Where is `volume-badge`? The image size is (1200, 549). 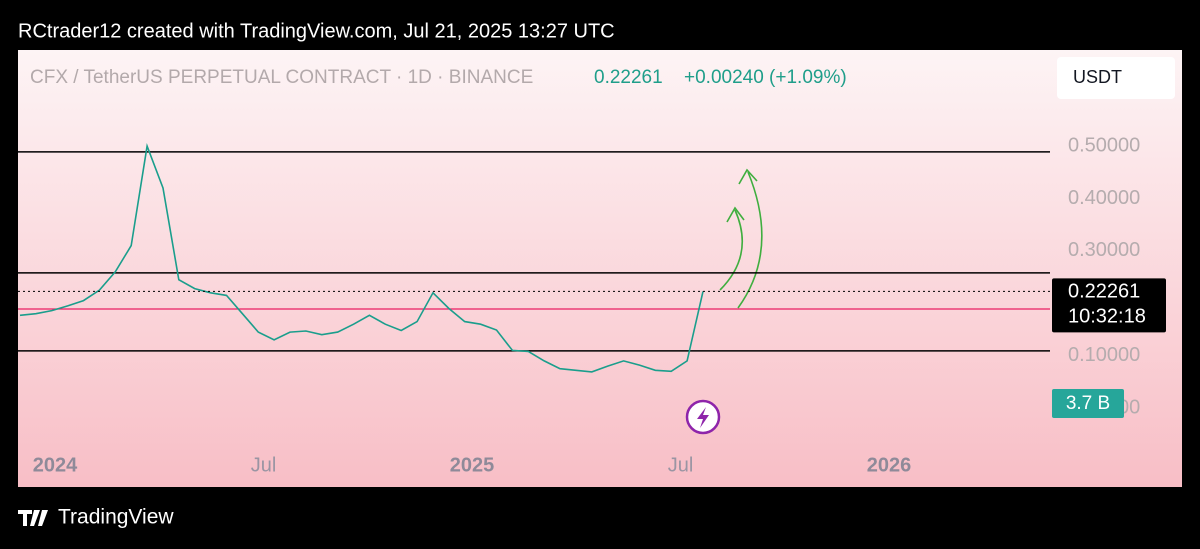
volume-badge is located at coordinates (1088, 403).